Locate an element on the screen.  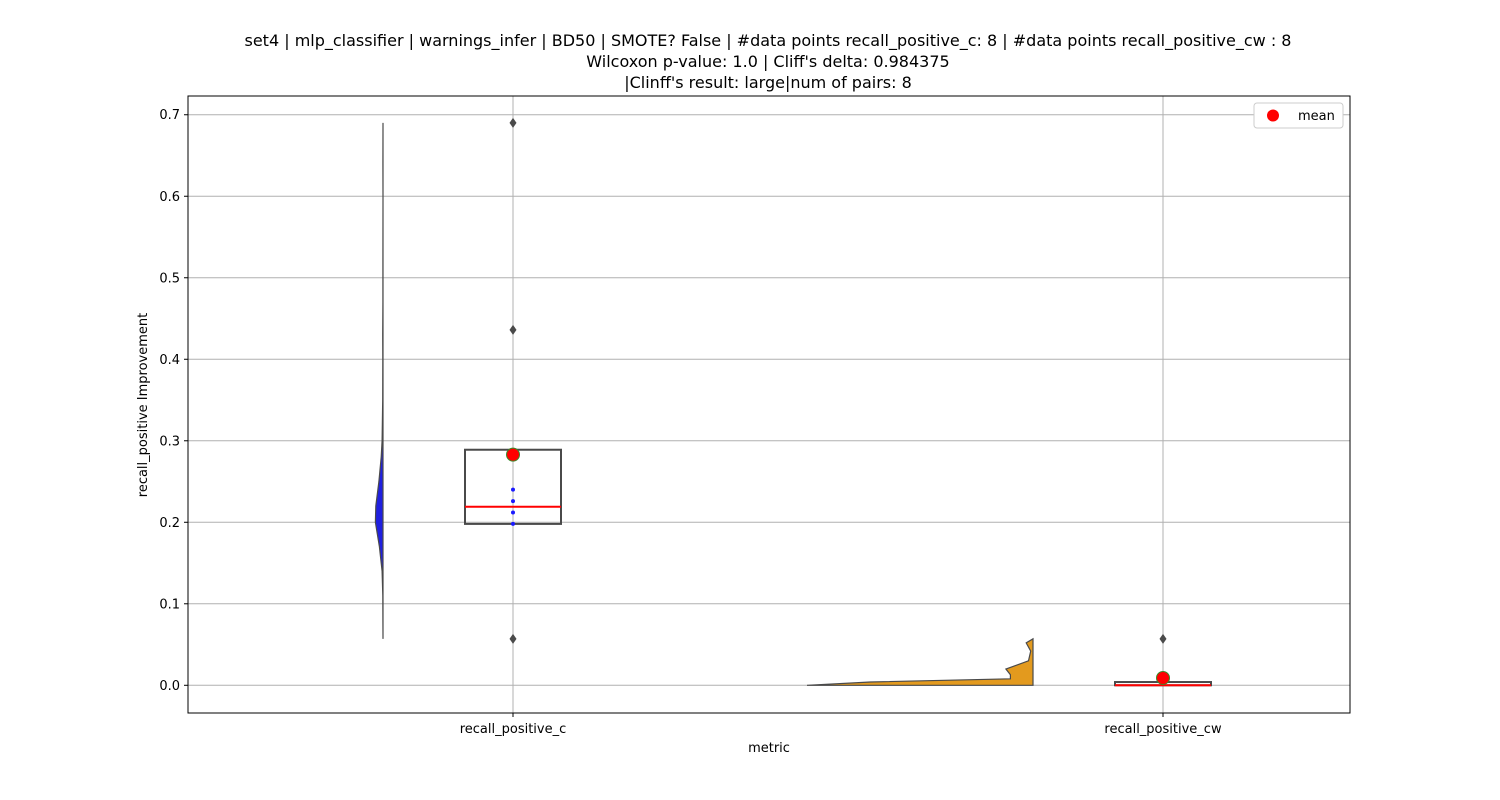
y-tick-label: 0.3 is located at coordinates (169, 441).